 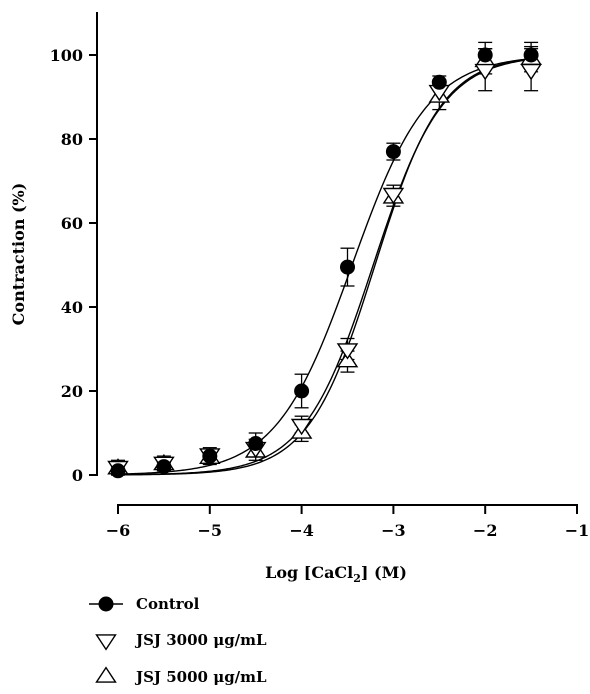 I want to click on x-tick-label: −2, so click(x=485, y=530).